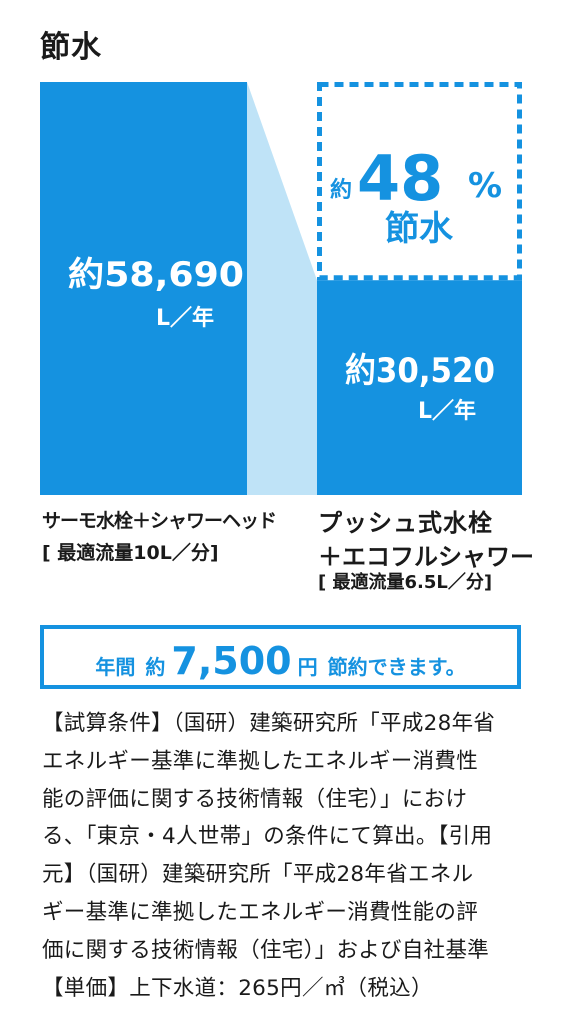 The width and height of the screenshot is (565, 1017). What do you see at coordinates (130, 553) in the screenshot?
I see `category-sublabel-left: [ 最適流量10L／分]` at bounding box center [130, 553].